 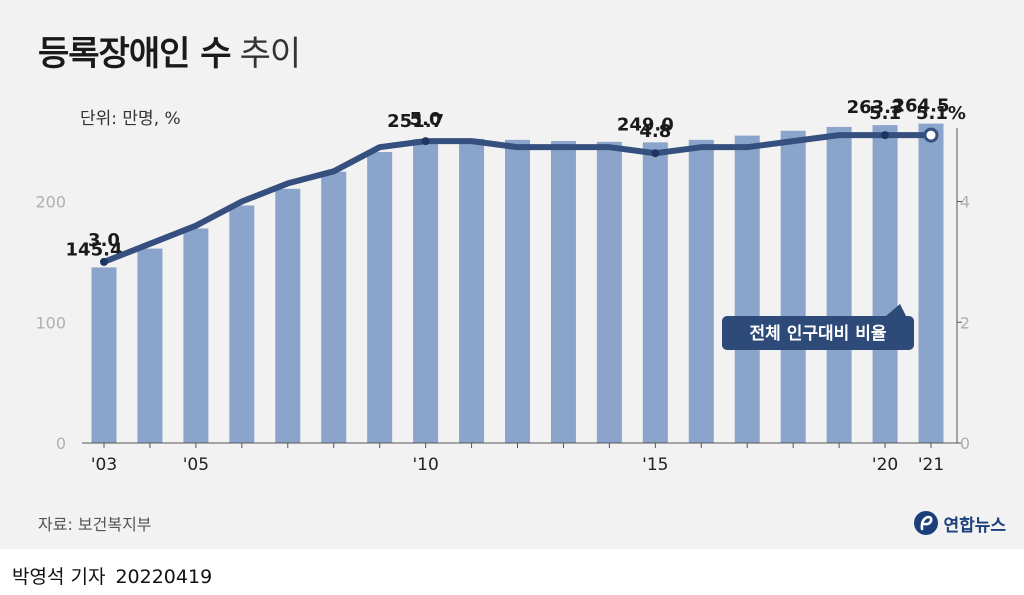 I want to click on logo-text: 연합뉴스, so click(x=974, y=525).